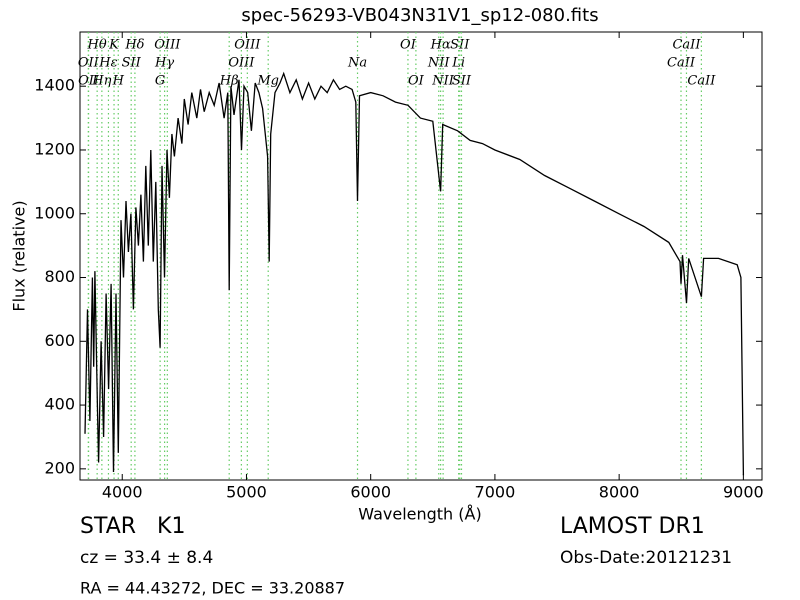  What do you see at coordinates (619, 492) in the screenshot?
I see `x-tick-label: 8000` at bounding box center [619, 492].